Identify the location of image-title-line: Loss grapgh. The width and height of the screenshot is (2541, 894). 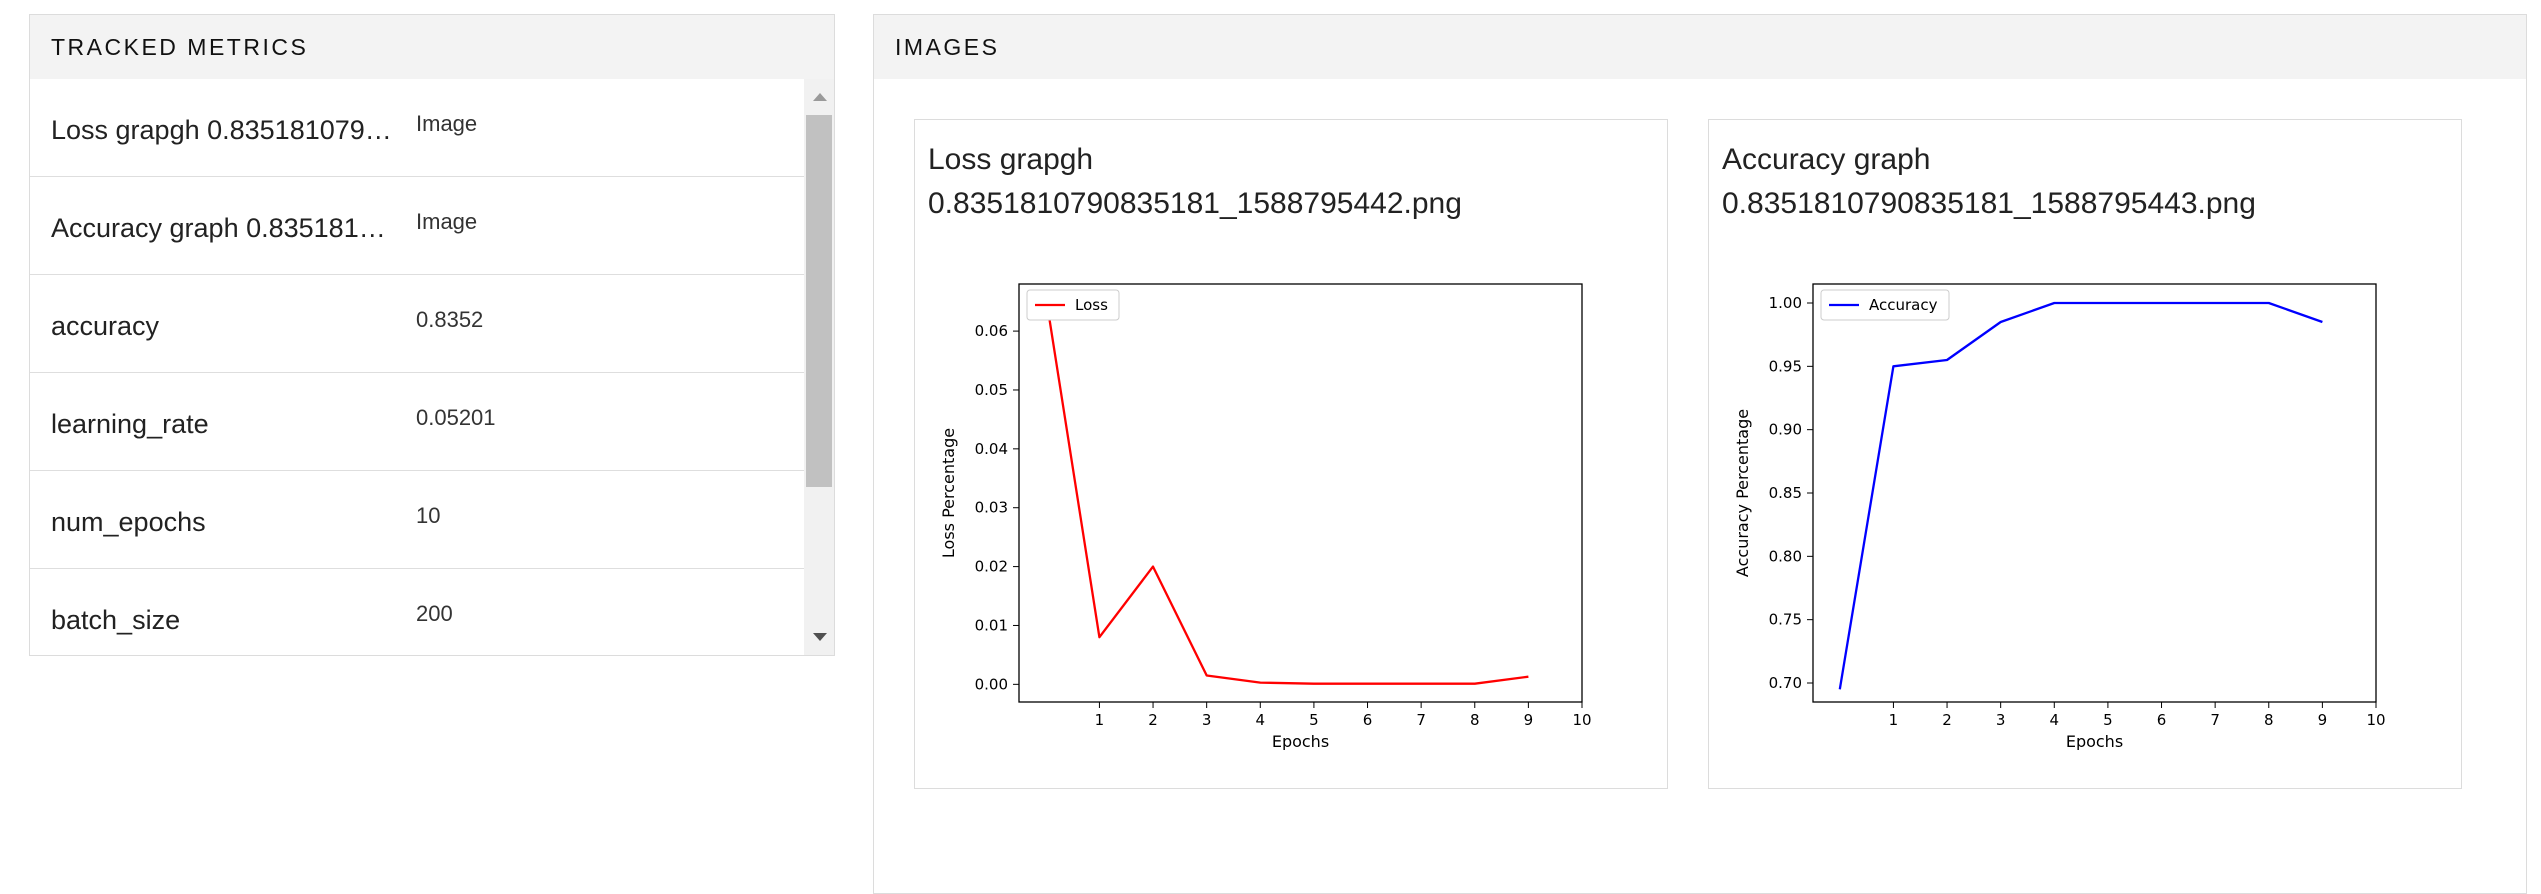
(1011, 159).